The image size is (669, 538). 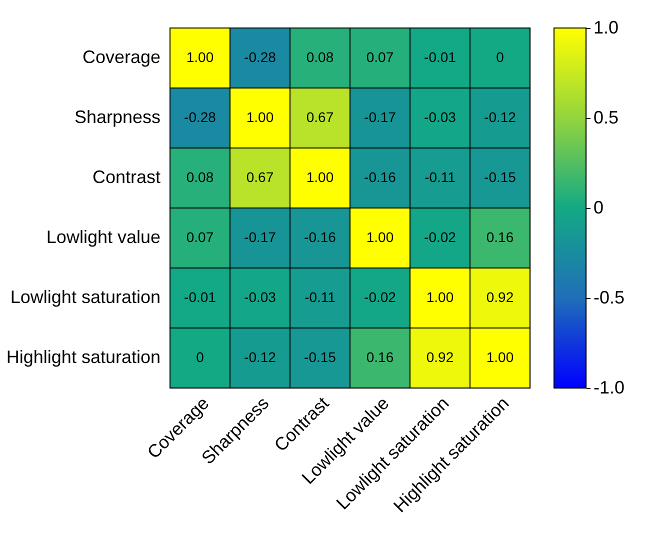 What do you see at coordinates (606, 118) in the screenshot?
I see `color-bar-label: 0.5` at bounding box center [606, 118].